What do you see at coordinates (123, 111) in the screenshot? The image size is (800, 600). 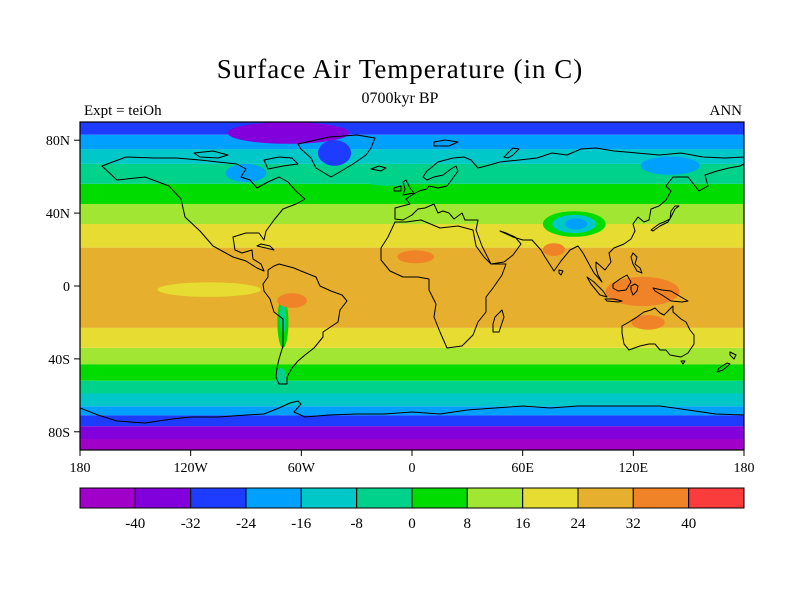 I see `experiment-label: Expt = teiOh` at bounding box center [123, 111].